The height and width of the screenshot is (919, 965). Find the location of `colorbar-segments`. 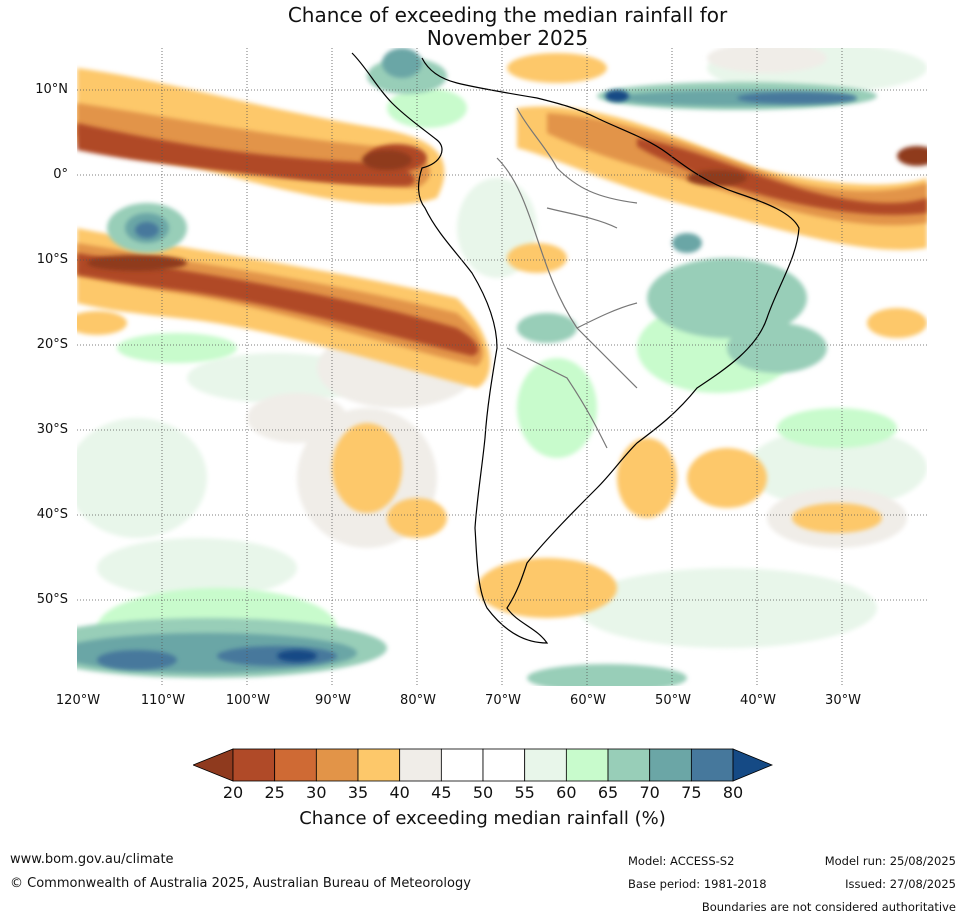

colorbar-segments is located at coordinates (482, 765).